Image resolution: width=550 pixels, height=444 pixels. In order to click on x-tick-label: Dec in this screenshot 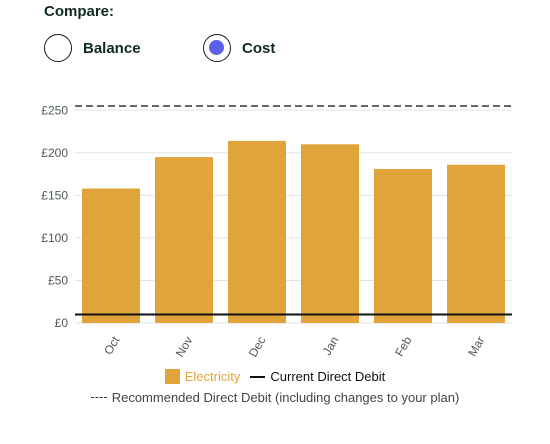, I will do `click(257, 346)`.